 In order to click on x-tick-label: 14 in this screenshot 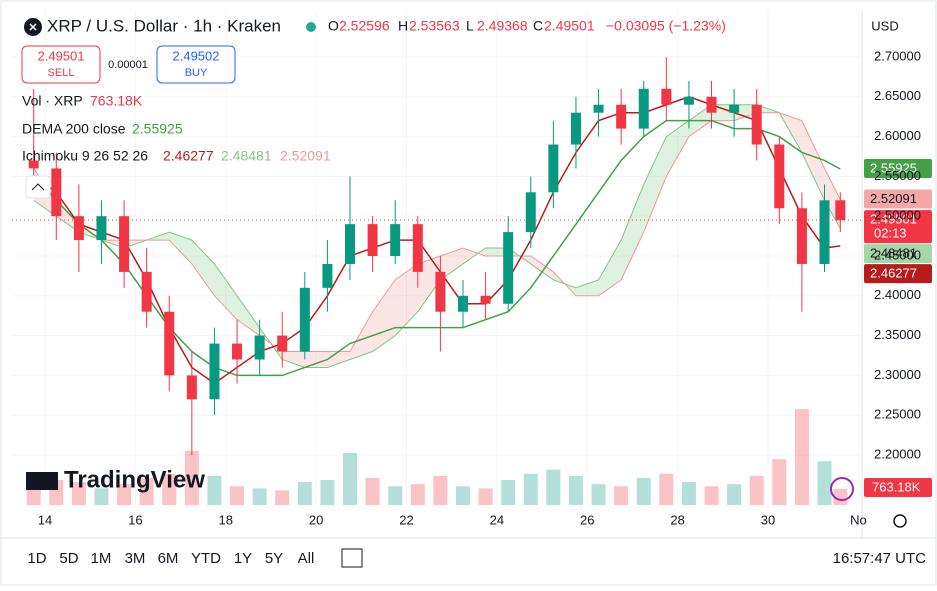, I will do `click(45, 519)`.